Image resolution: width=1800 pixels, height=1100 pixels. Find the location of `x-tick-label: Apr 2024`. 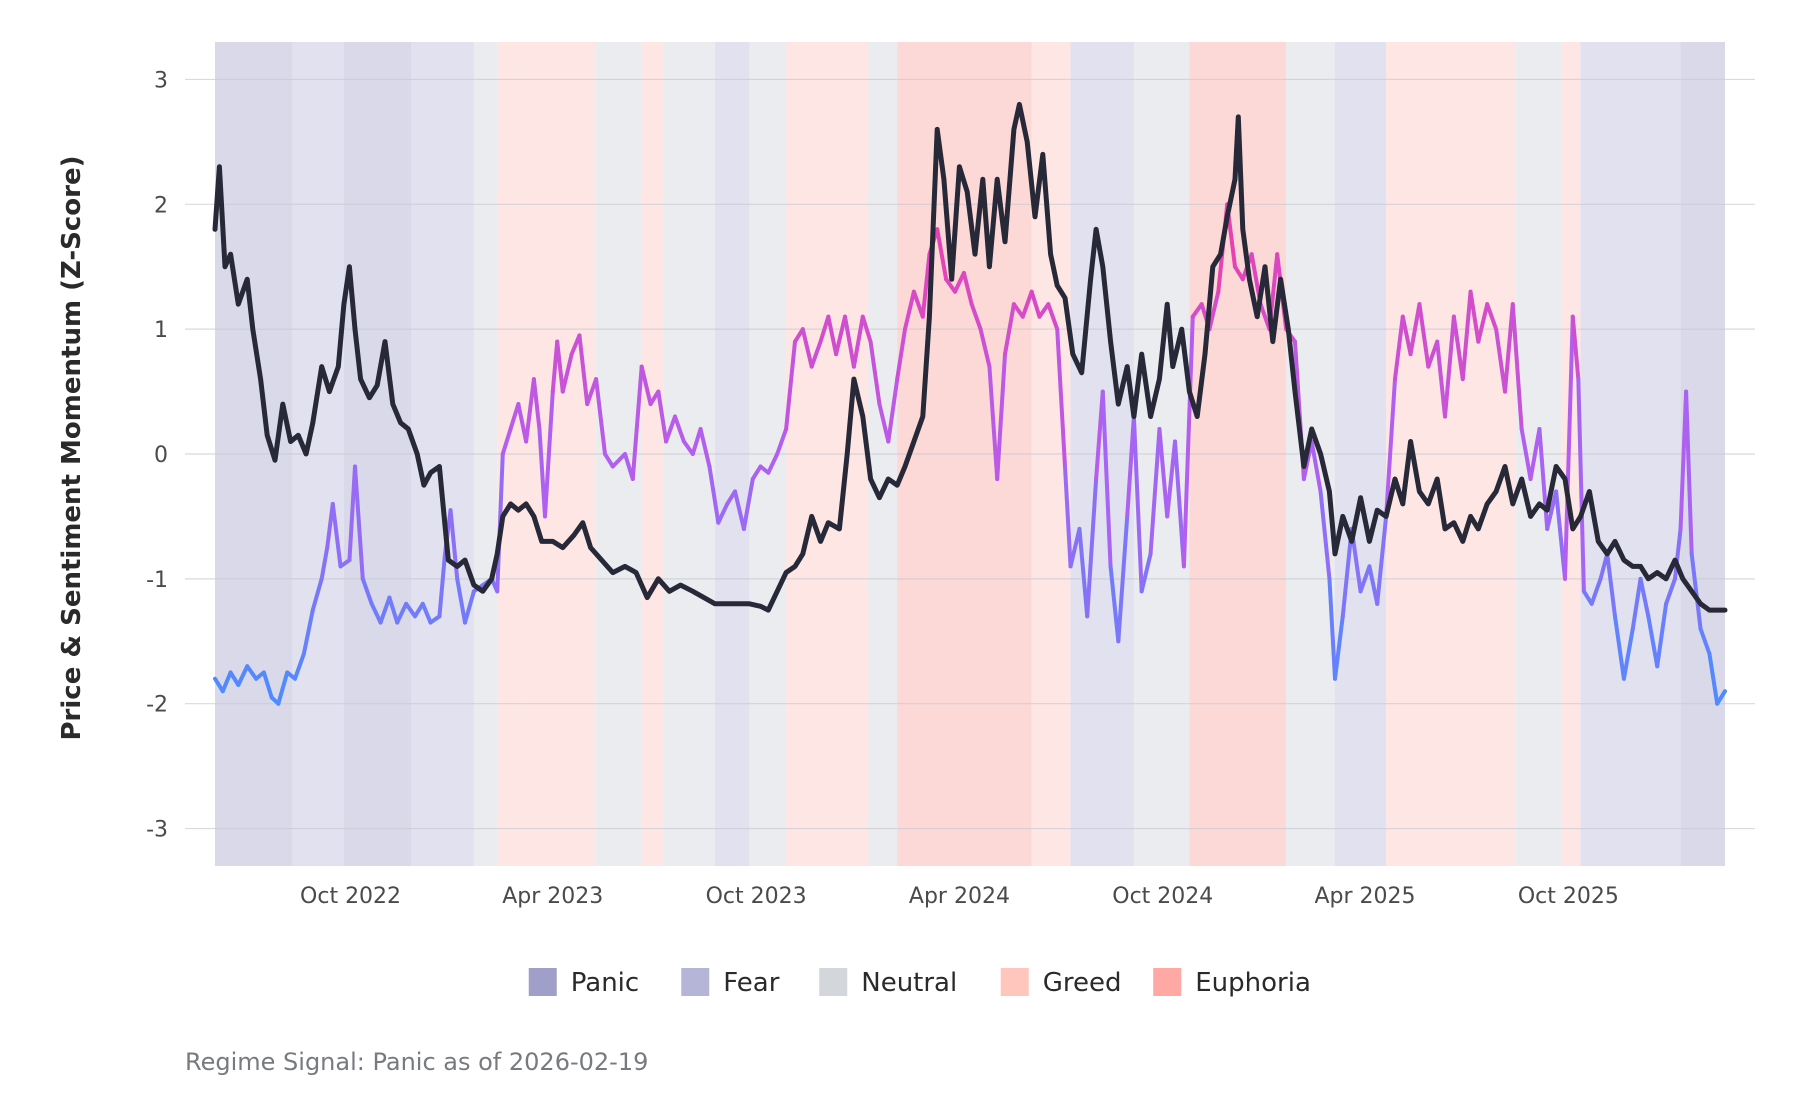

x-tick-label: Apr 2024 is located at coordinates (959, 896).